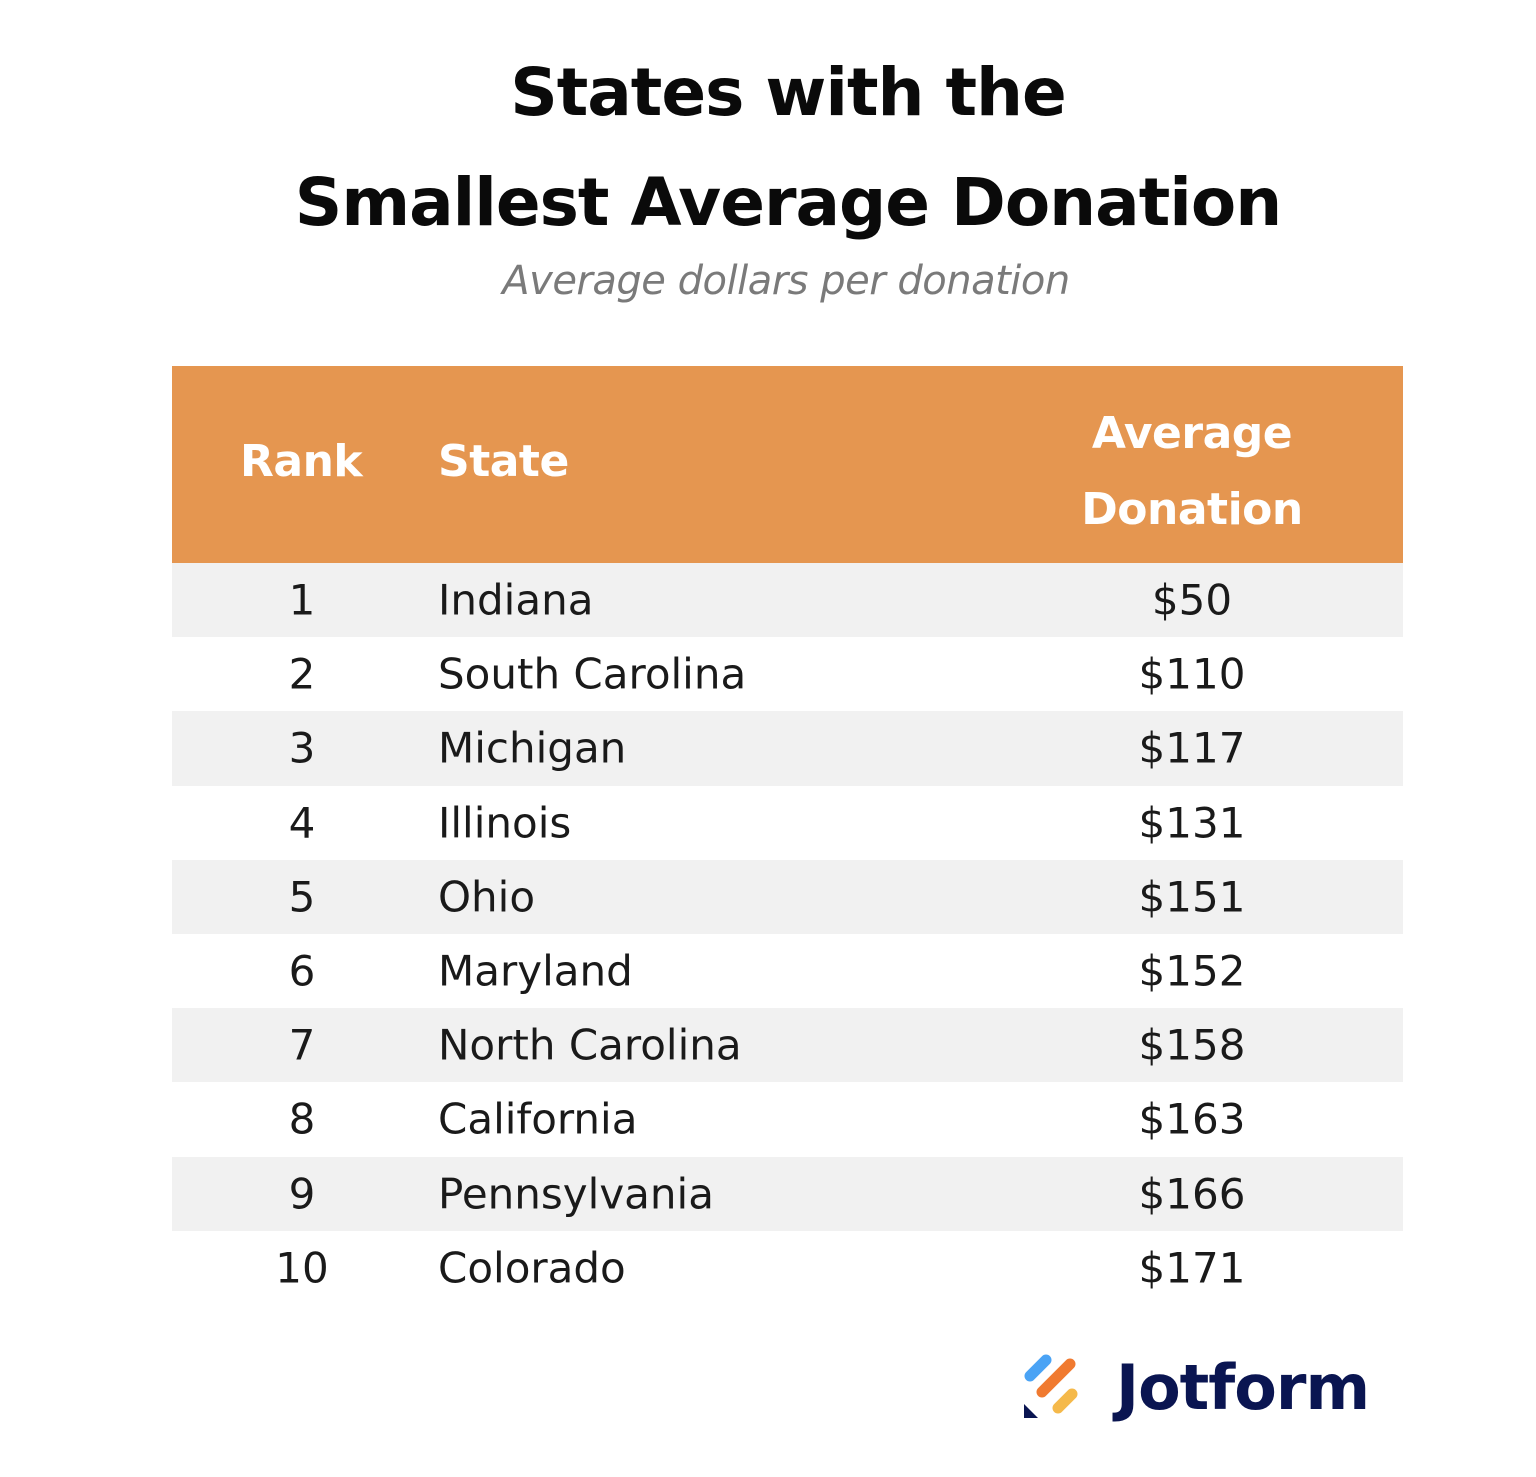 Image resolution: width=1536 pixels, height=1477 pixels. Describe the element at coordinates (302, 897) in the screenshot. I see `rank-cell: 5` at that location.